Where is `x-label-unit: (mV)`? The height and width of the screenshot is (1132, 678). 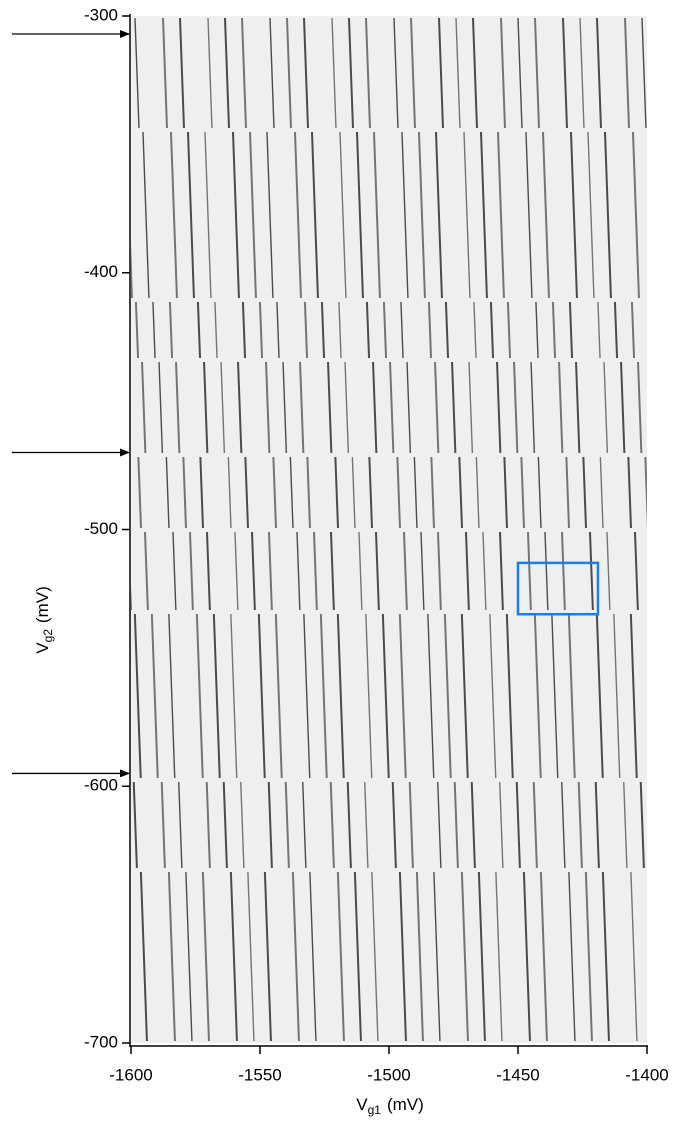 x-label-unit: (mV) is located at coordinates (405, 1104).